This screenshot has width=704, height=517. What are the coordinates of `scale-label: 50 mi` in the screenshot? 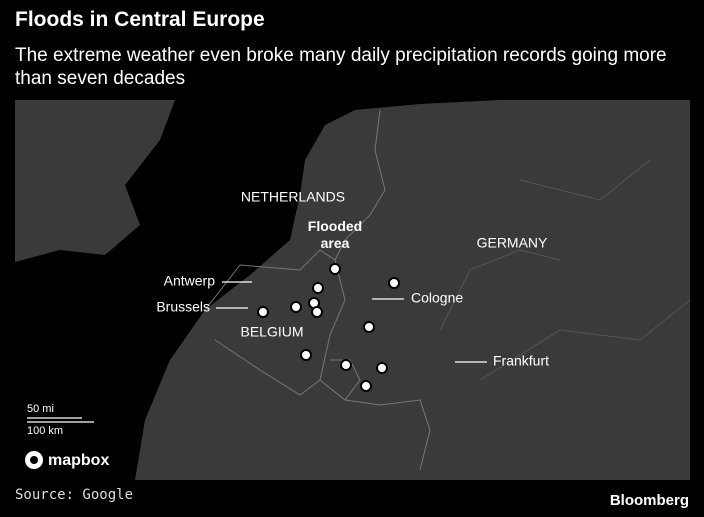 It's located at (40, 409).